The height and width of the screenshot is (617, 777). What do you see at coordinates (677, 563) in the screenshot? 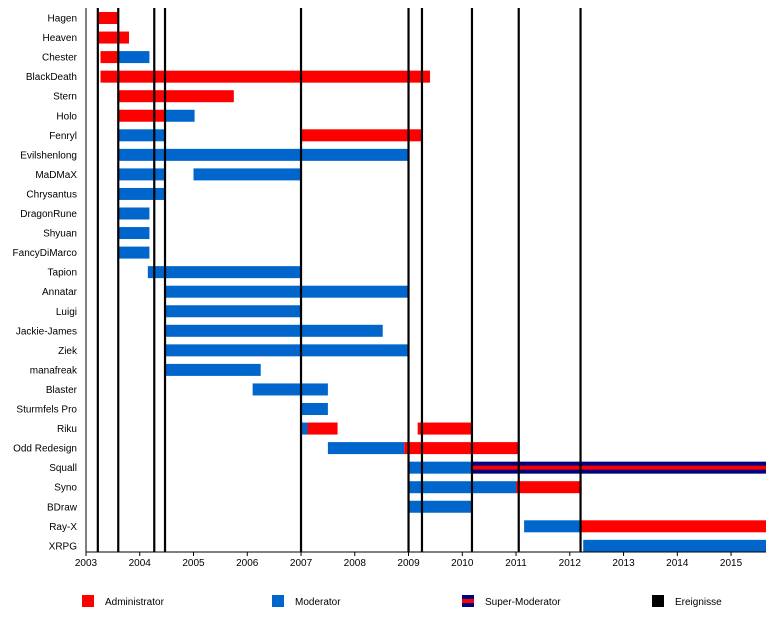
I see `x-tick-label: 2014` at bounding box center [677, 563].